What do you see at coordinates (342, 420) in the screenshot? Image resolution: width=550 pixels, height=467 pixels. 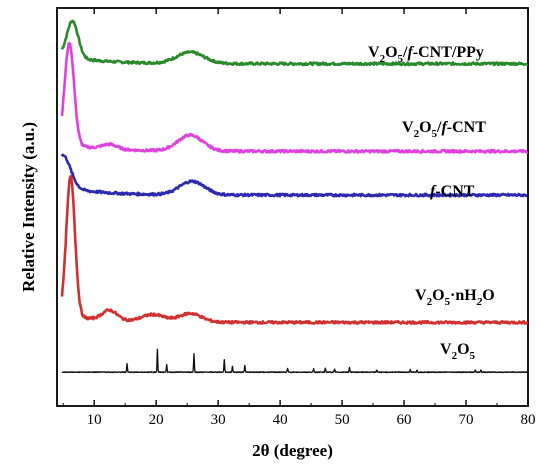 I see `x-tick-label: 50` at bounding box center [342, 420].